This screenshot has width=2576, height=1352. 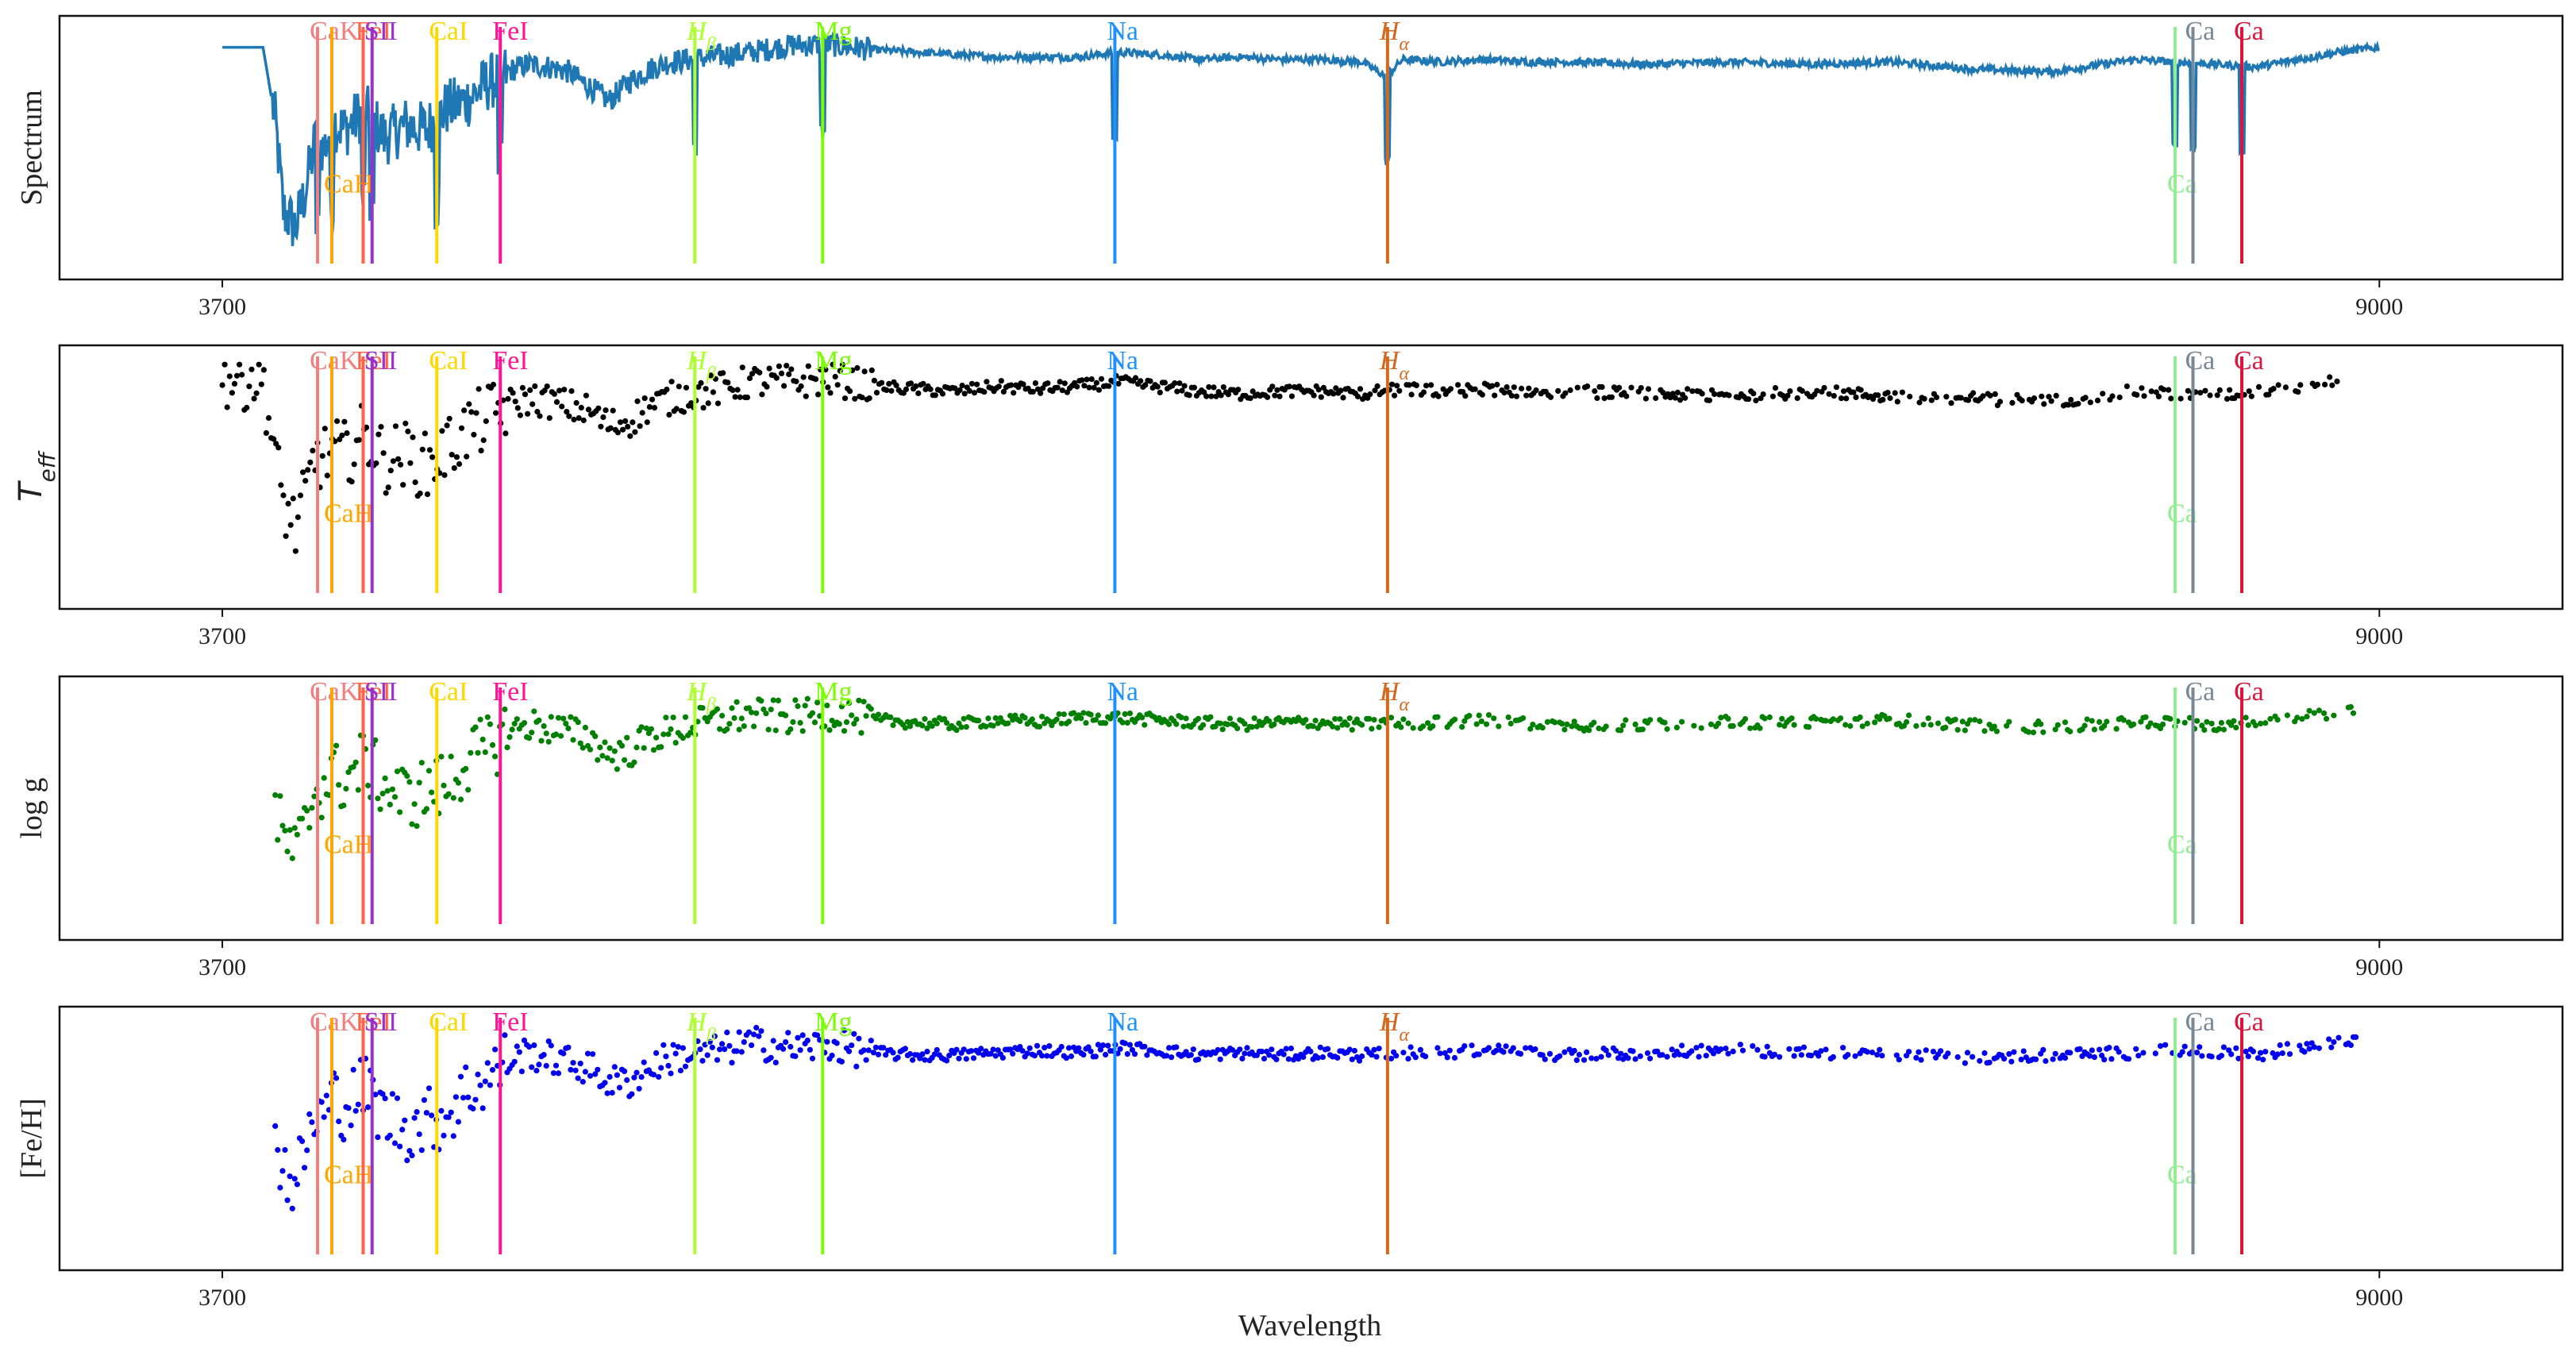 I want to click on spectral-line-label: Hβ, so click(x=701, y=696).